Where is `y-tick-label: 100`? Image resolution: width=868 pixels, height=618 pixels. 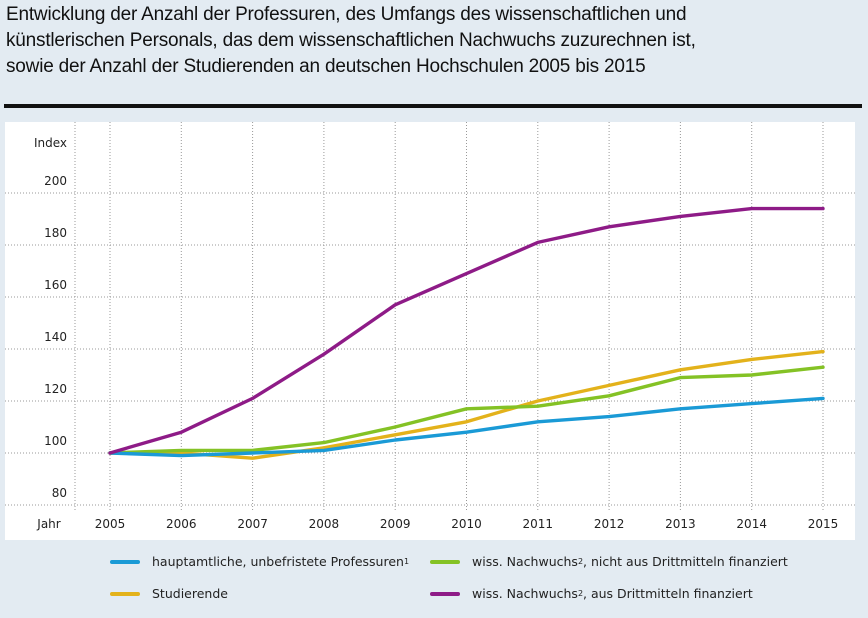
y-tick-label: 100 is located at coordinates (55, 441).